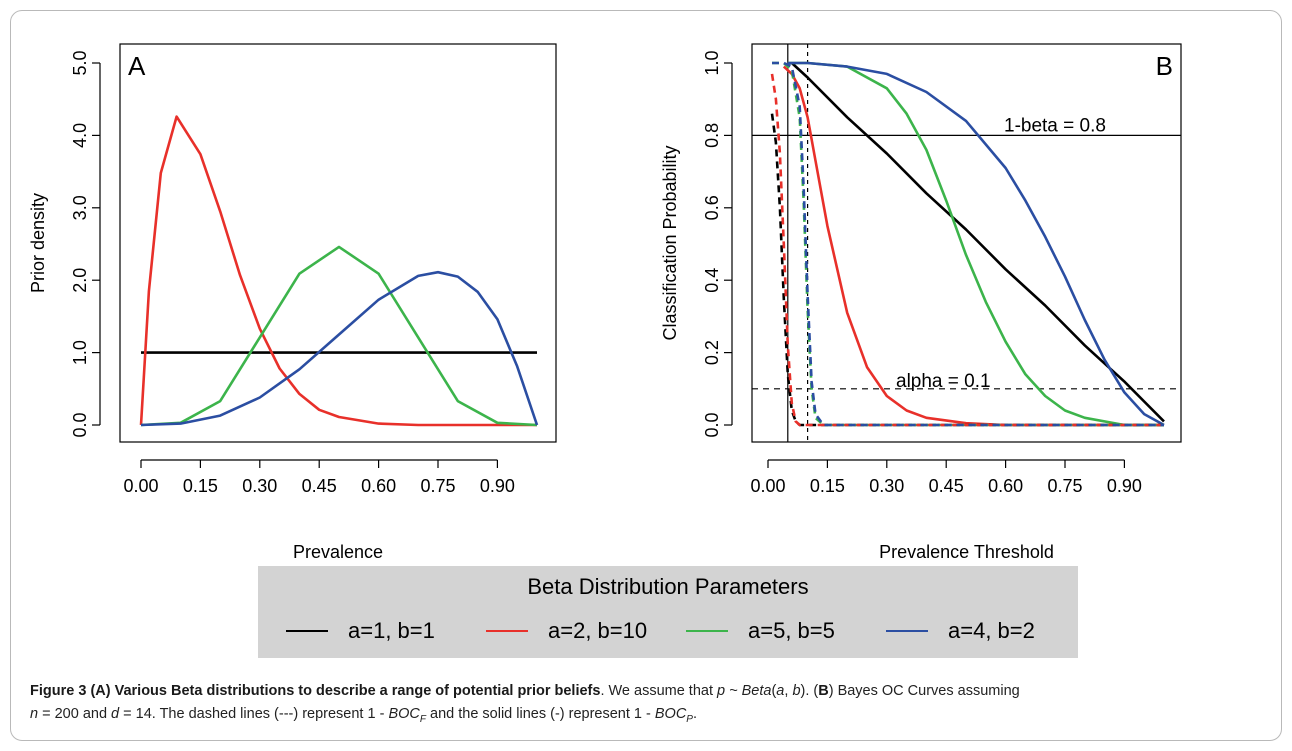 The image size is (1292, 751). Describe the element at coordinates (712, 135) in the screenshot. I see `y-tick-label: 0.8` at that location.